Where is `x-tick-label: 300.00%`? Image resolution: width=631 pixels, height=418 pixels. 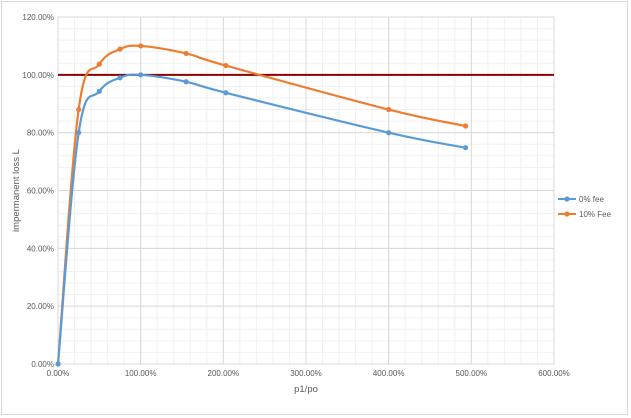 x-tick-label: 300.00% is located at coordinates (306, 373).